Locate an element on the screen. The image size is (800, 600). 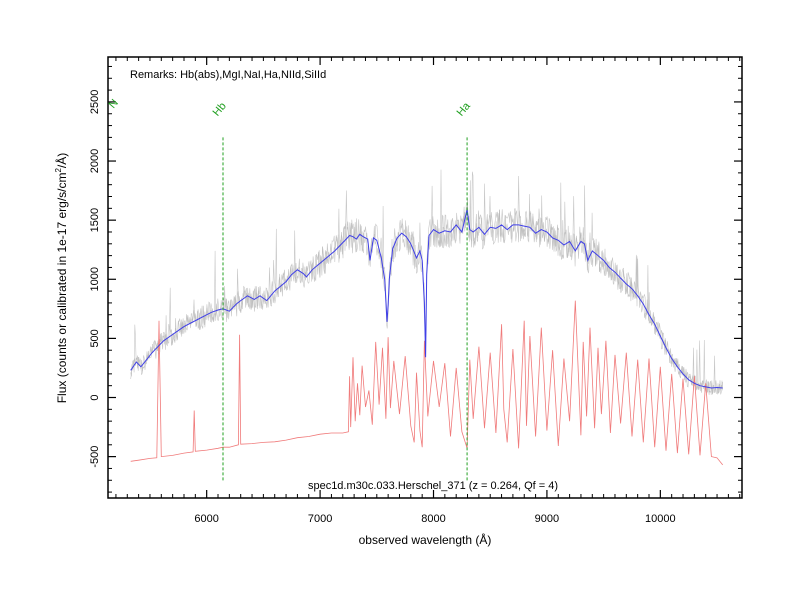
line-label-hb: Hb is located at coordinates (220, 109).